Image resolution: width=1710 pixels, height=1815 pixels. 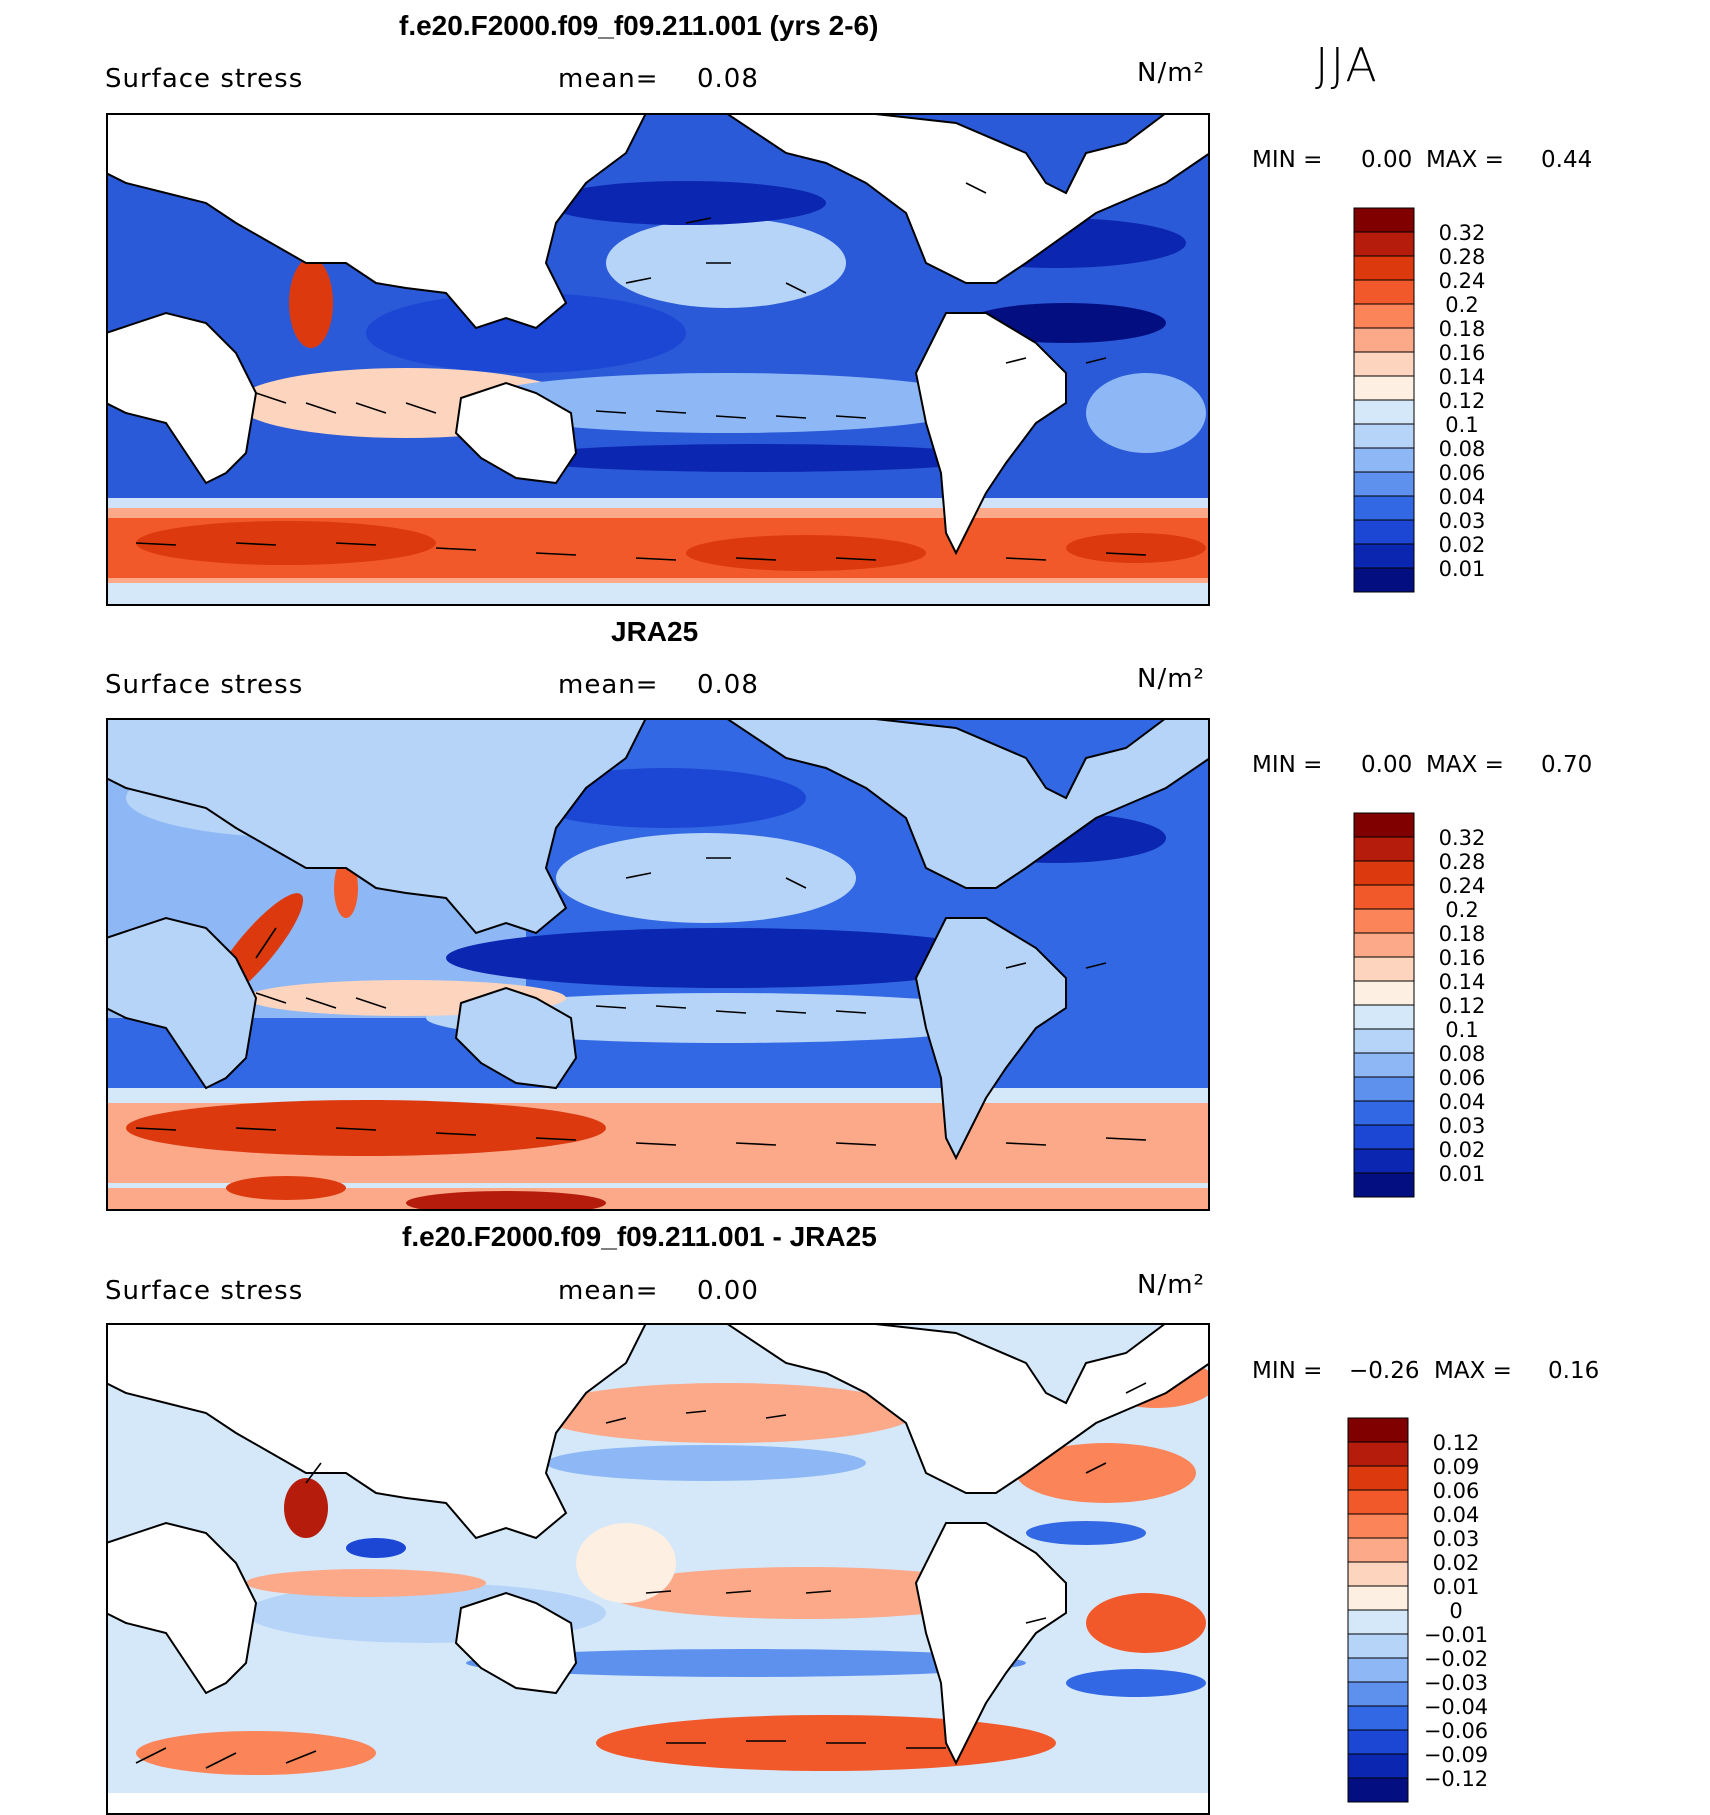 I want to click on panel-2-variable: Surface stress, so click(x=204, y=685).